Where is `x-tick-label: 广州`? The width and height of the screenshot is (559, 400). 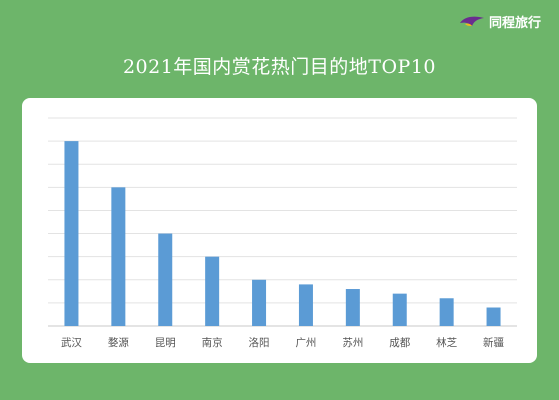
x-tick-label: 广州 is located at coordinates (305, 343).